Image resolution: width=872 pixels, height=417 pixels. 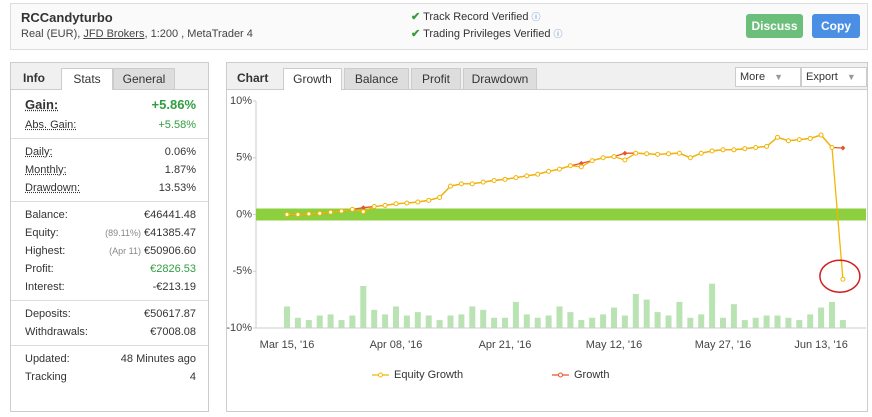 I want to click on stats-tabs: Info Stats General, so click(x=109, y=76).